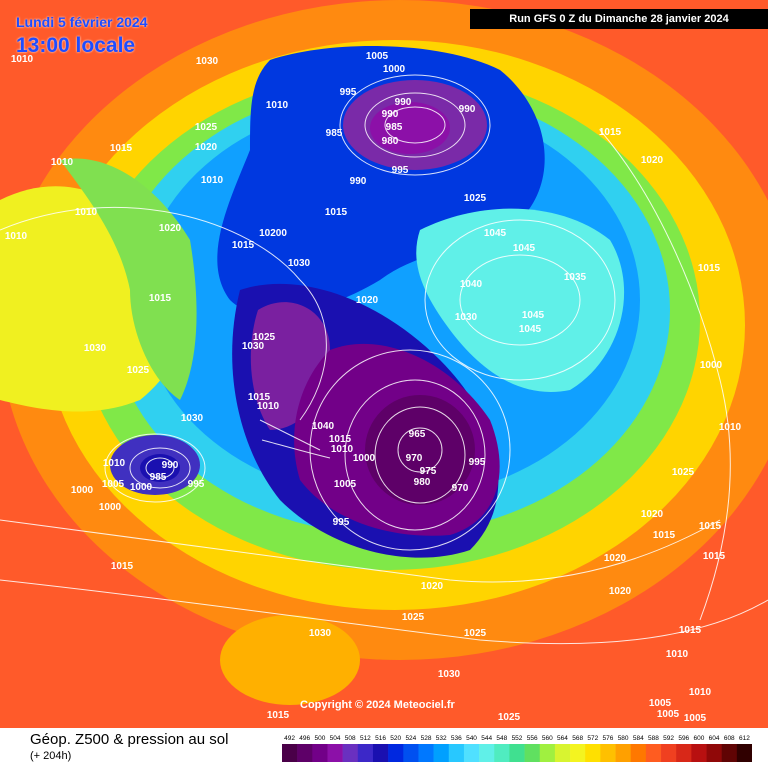 This screenshot has width=768, height=768. Describe the element at coordinates (380, 738) in the screenshot. I see `legend-tick-label: 516` at that location.